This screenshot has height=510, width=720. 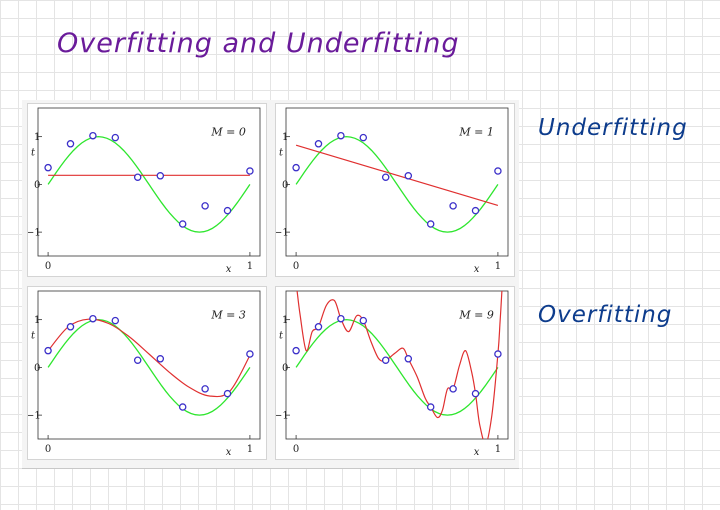 I want to click on plot-panel-m3: 1 0 −1 0 1 t x M = 3, so click(x=147, y=373).